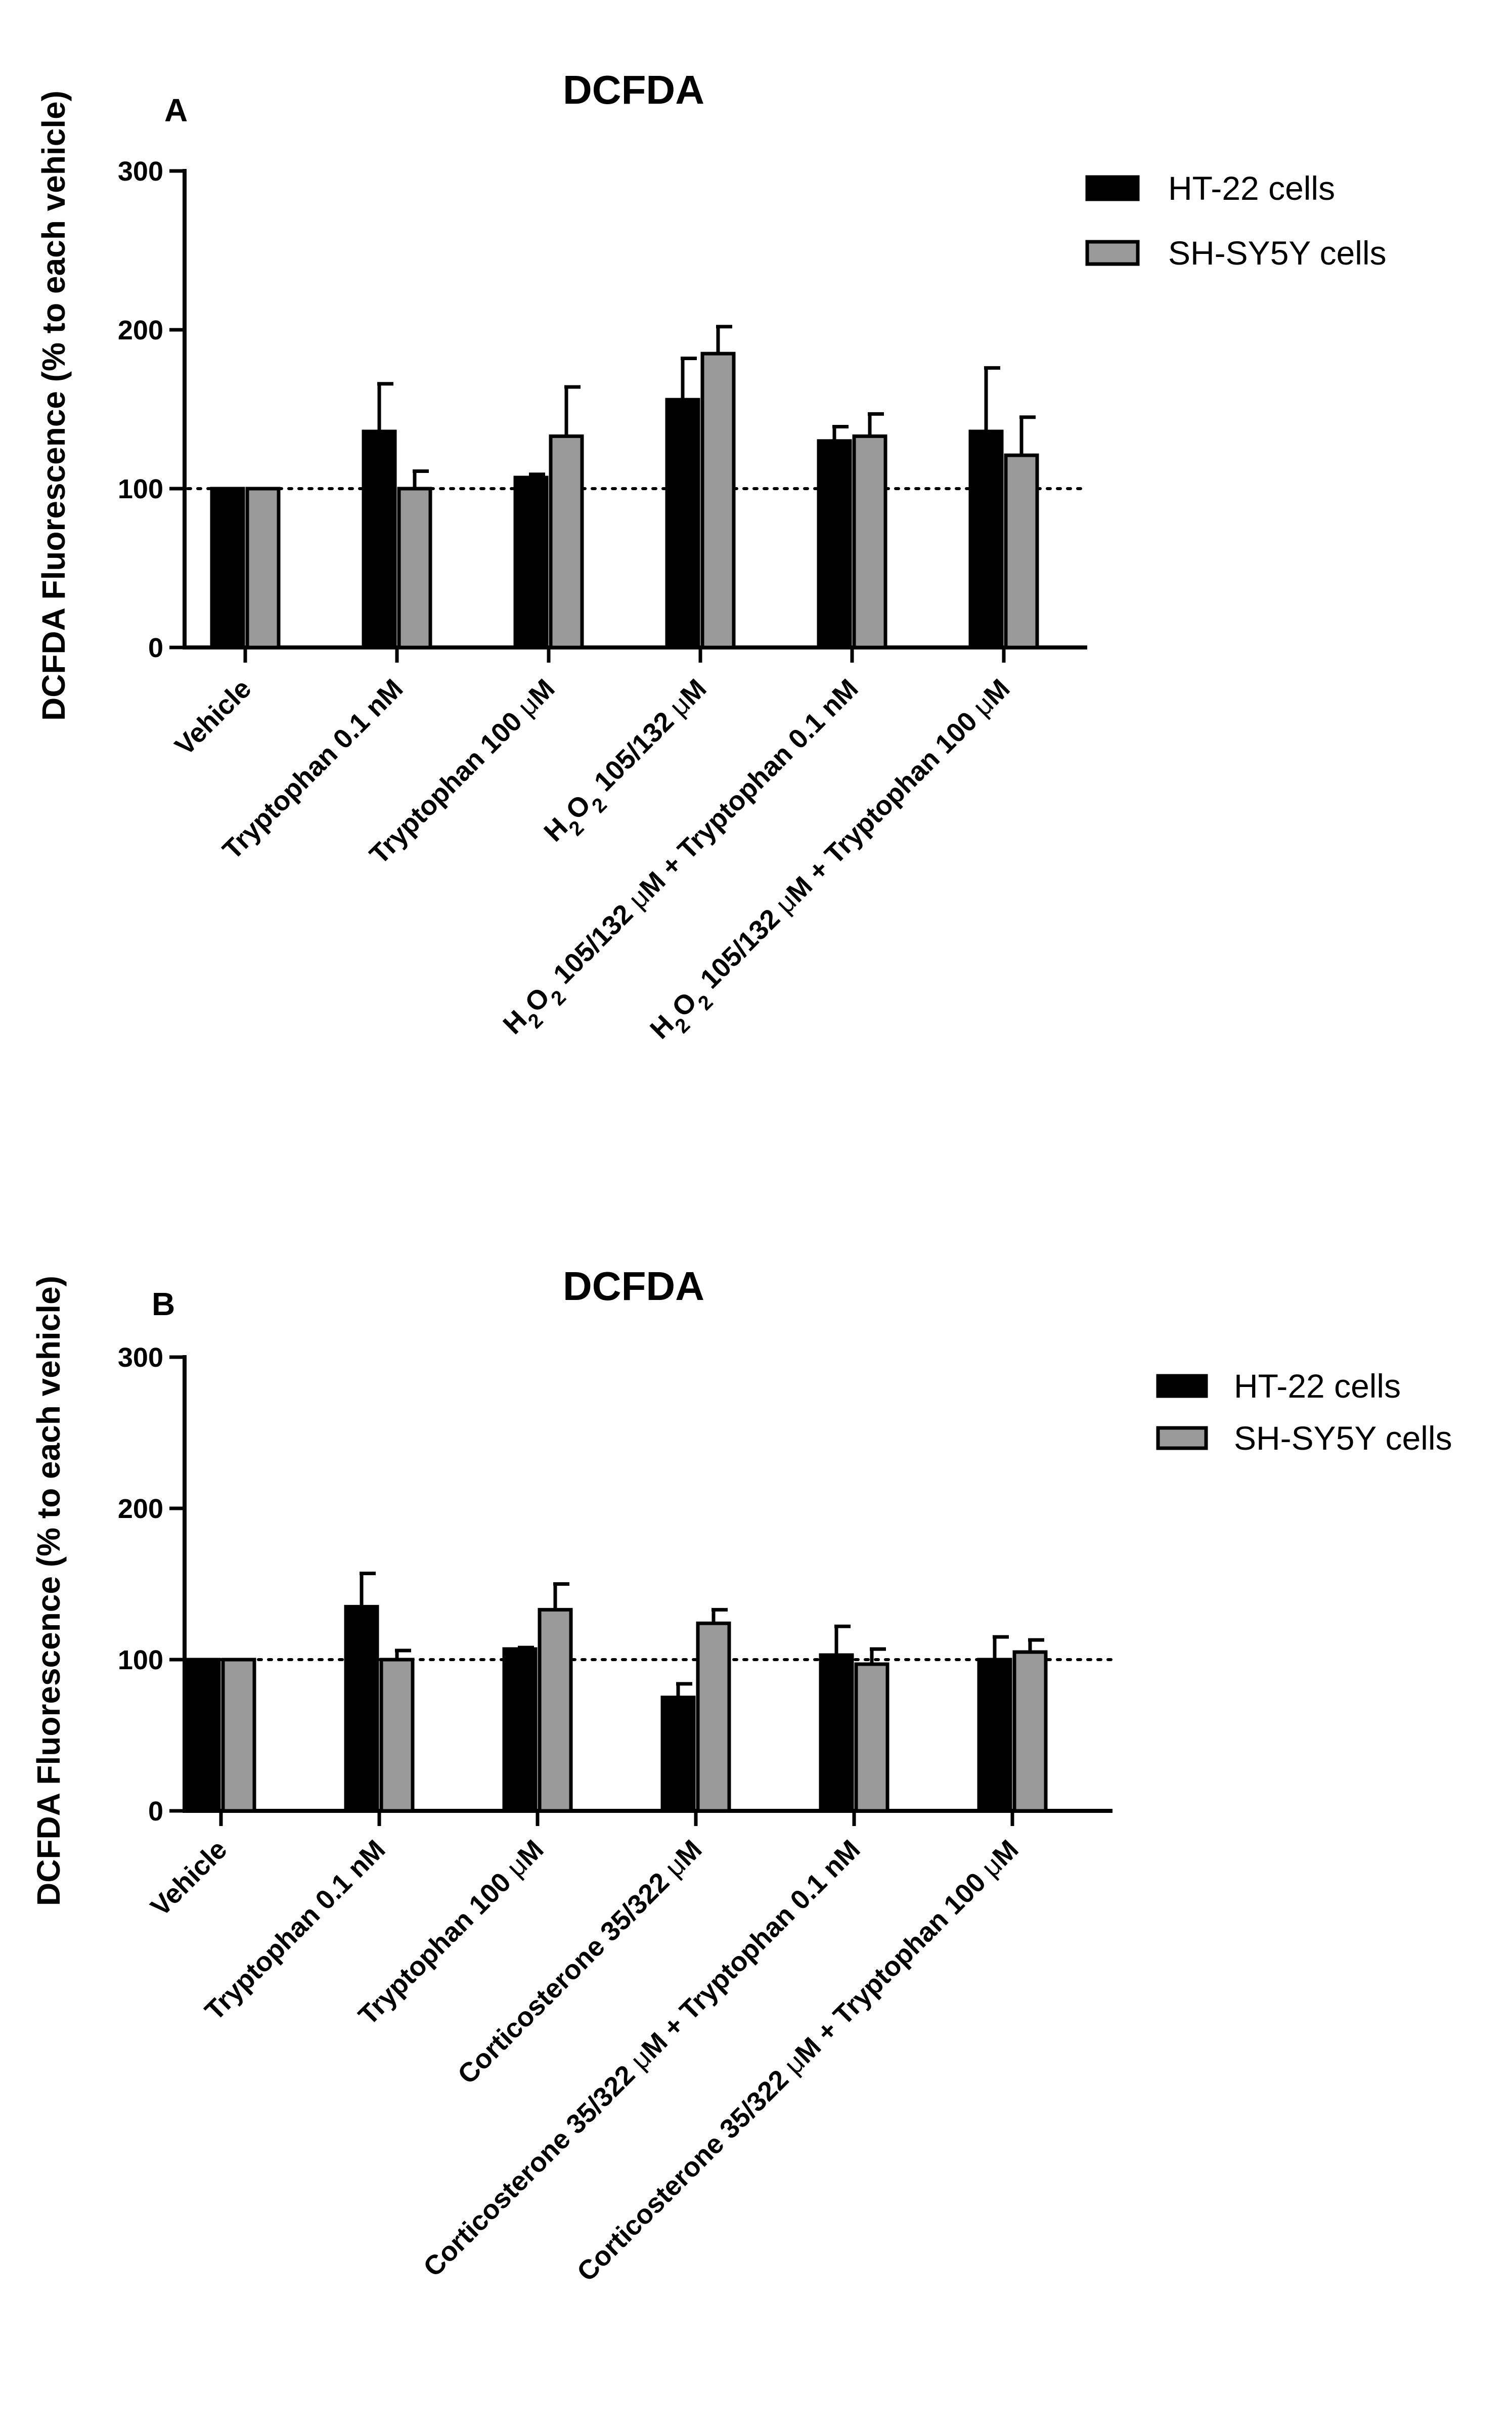  What do you see at coordinates (176, 110) in the screenshot?
I see `panel-label: A` at bounding box center [176, 110].